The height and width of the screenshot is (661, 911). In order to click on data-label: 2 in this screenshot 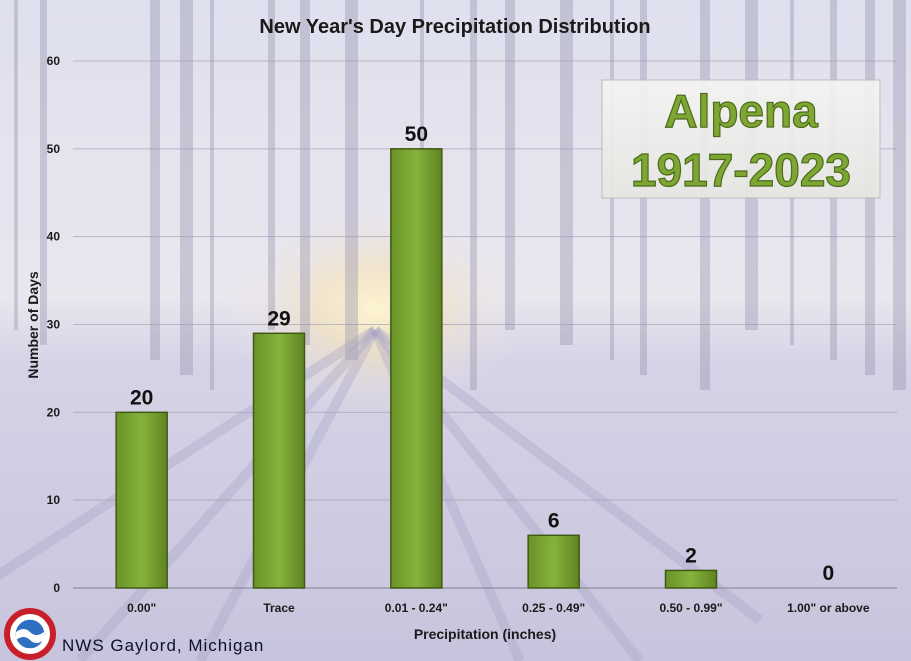, I will do `click(691, 555)`.